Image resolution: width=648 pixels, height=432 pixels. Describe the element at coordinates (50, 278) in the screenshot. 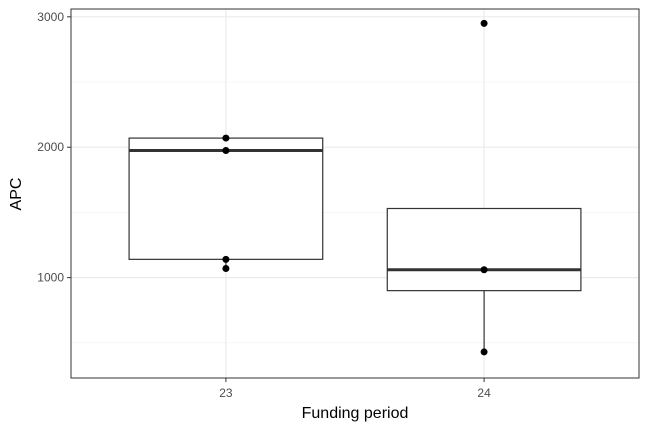

I see `y-tick-label: 1000` at that location.